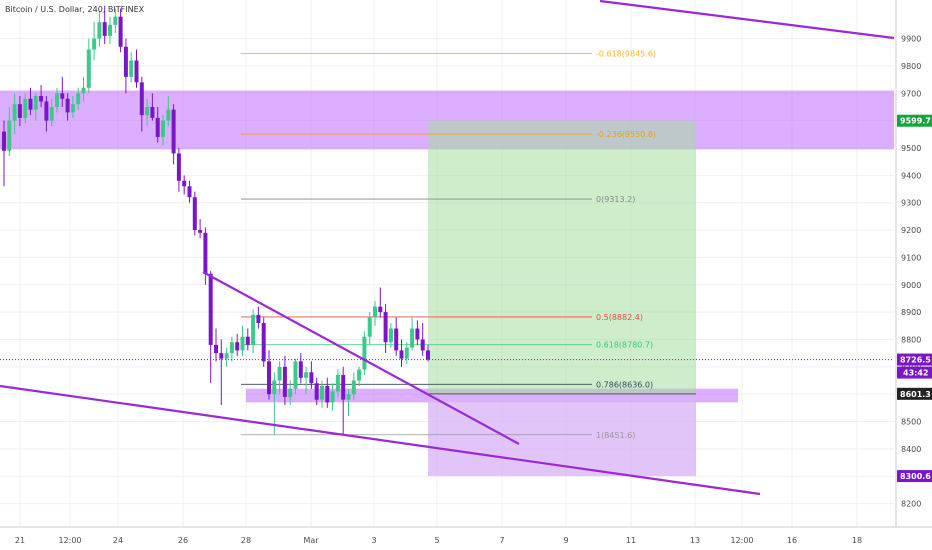  Describe the element at coordinates (626, 134) in the screenshot. I see `fib-level-label: -0.236(9550.8)` at that location.